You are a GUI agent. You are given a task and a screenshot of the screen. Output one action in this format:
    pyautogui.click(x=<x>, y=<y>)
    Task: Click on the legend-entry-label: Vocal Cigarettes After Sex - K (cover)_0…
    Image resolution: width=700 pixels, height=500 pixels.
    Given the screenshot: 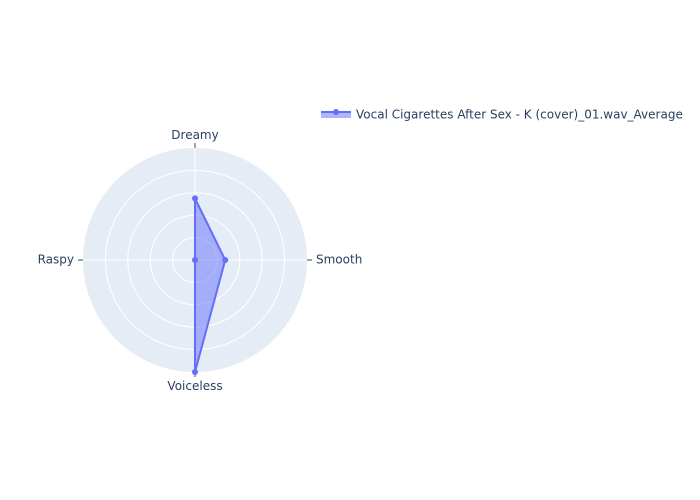 What is the action you would take?
    pyautogui.click(x=519, y=115)
    